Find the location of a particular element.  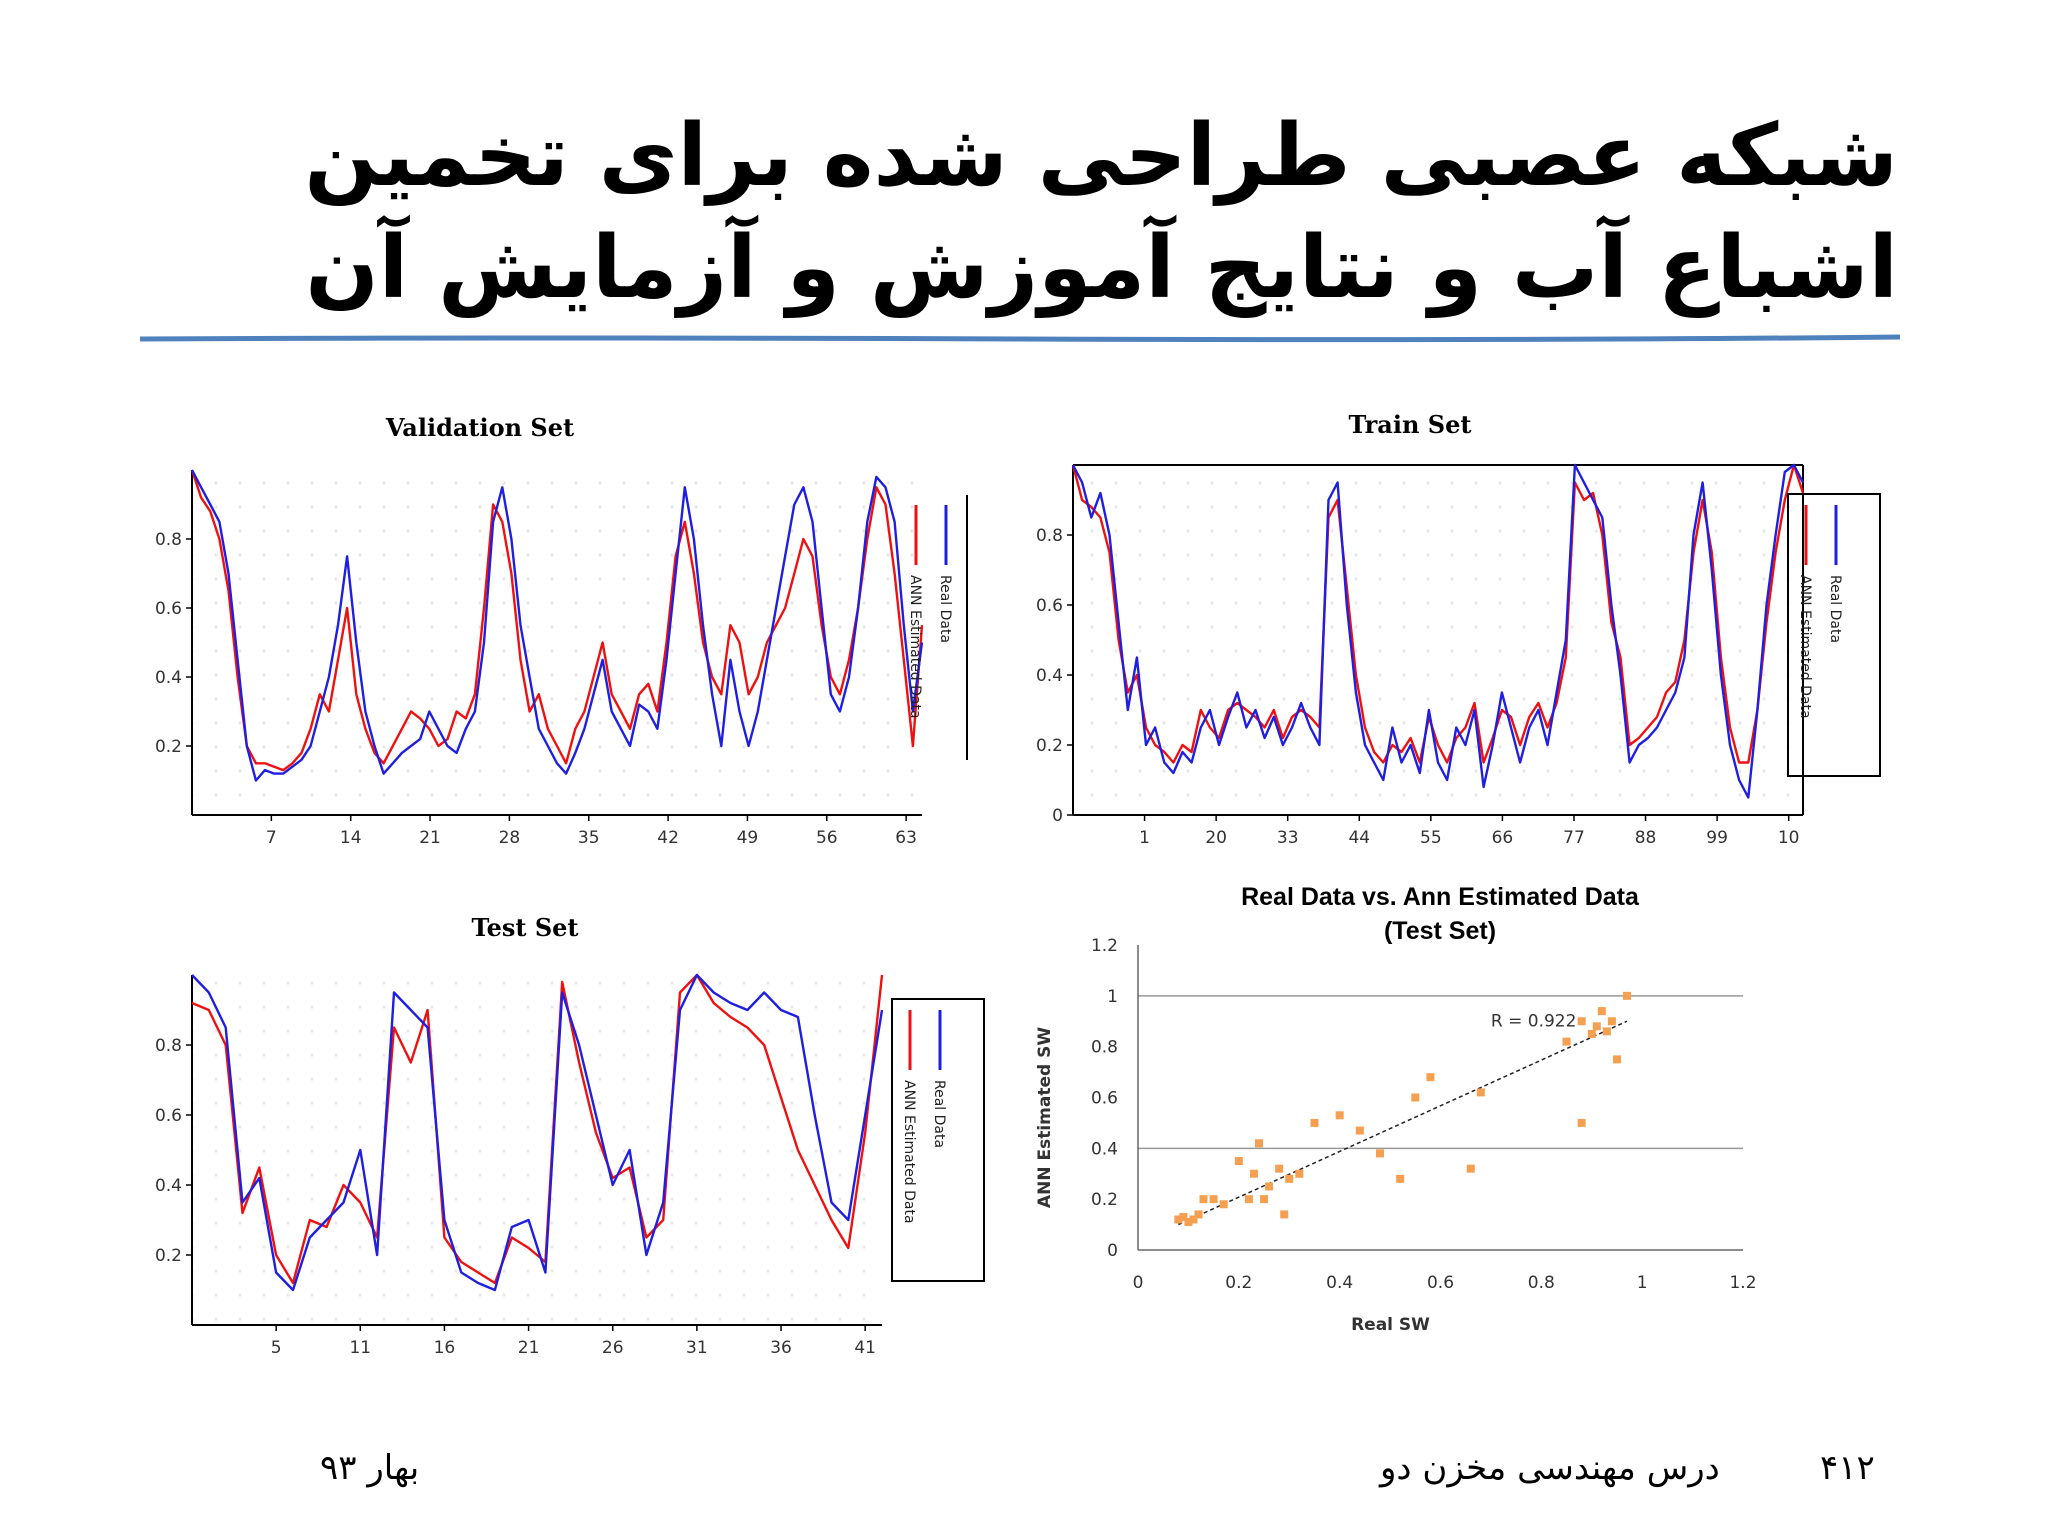

validation-x-tick-label: 63 is located at coordinates (906, 838).